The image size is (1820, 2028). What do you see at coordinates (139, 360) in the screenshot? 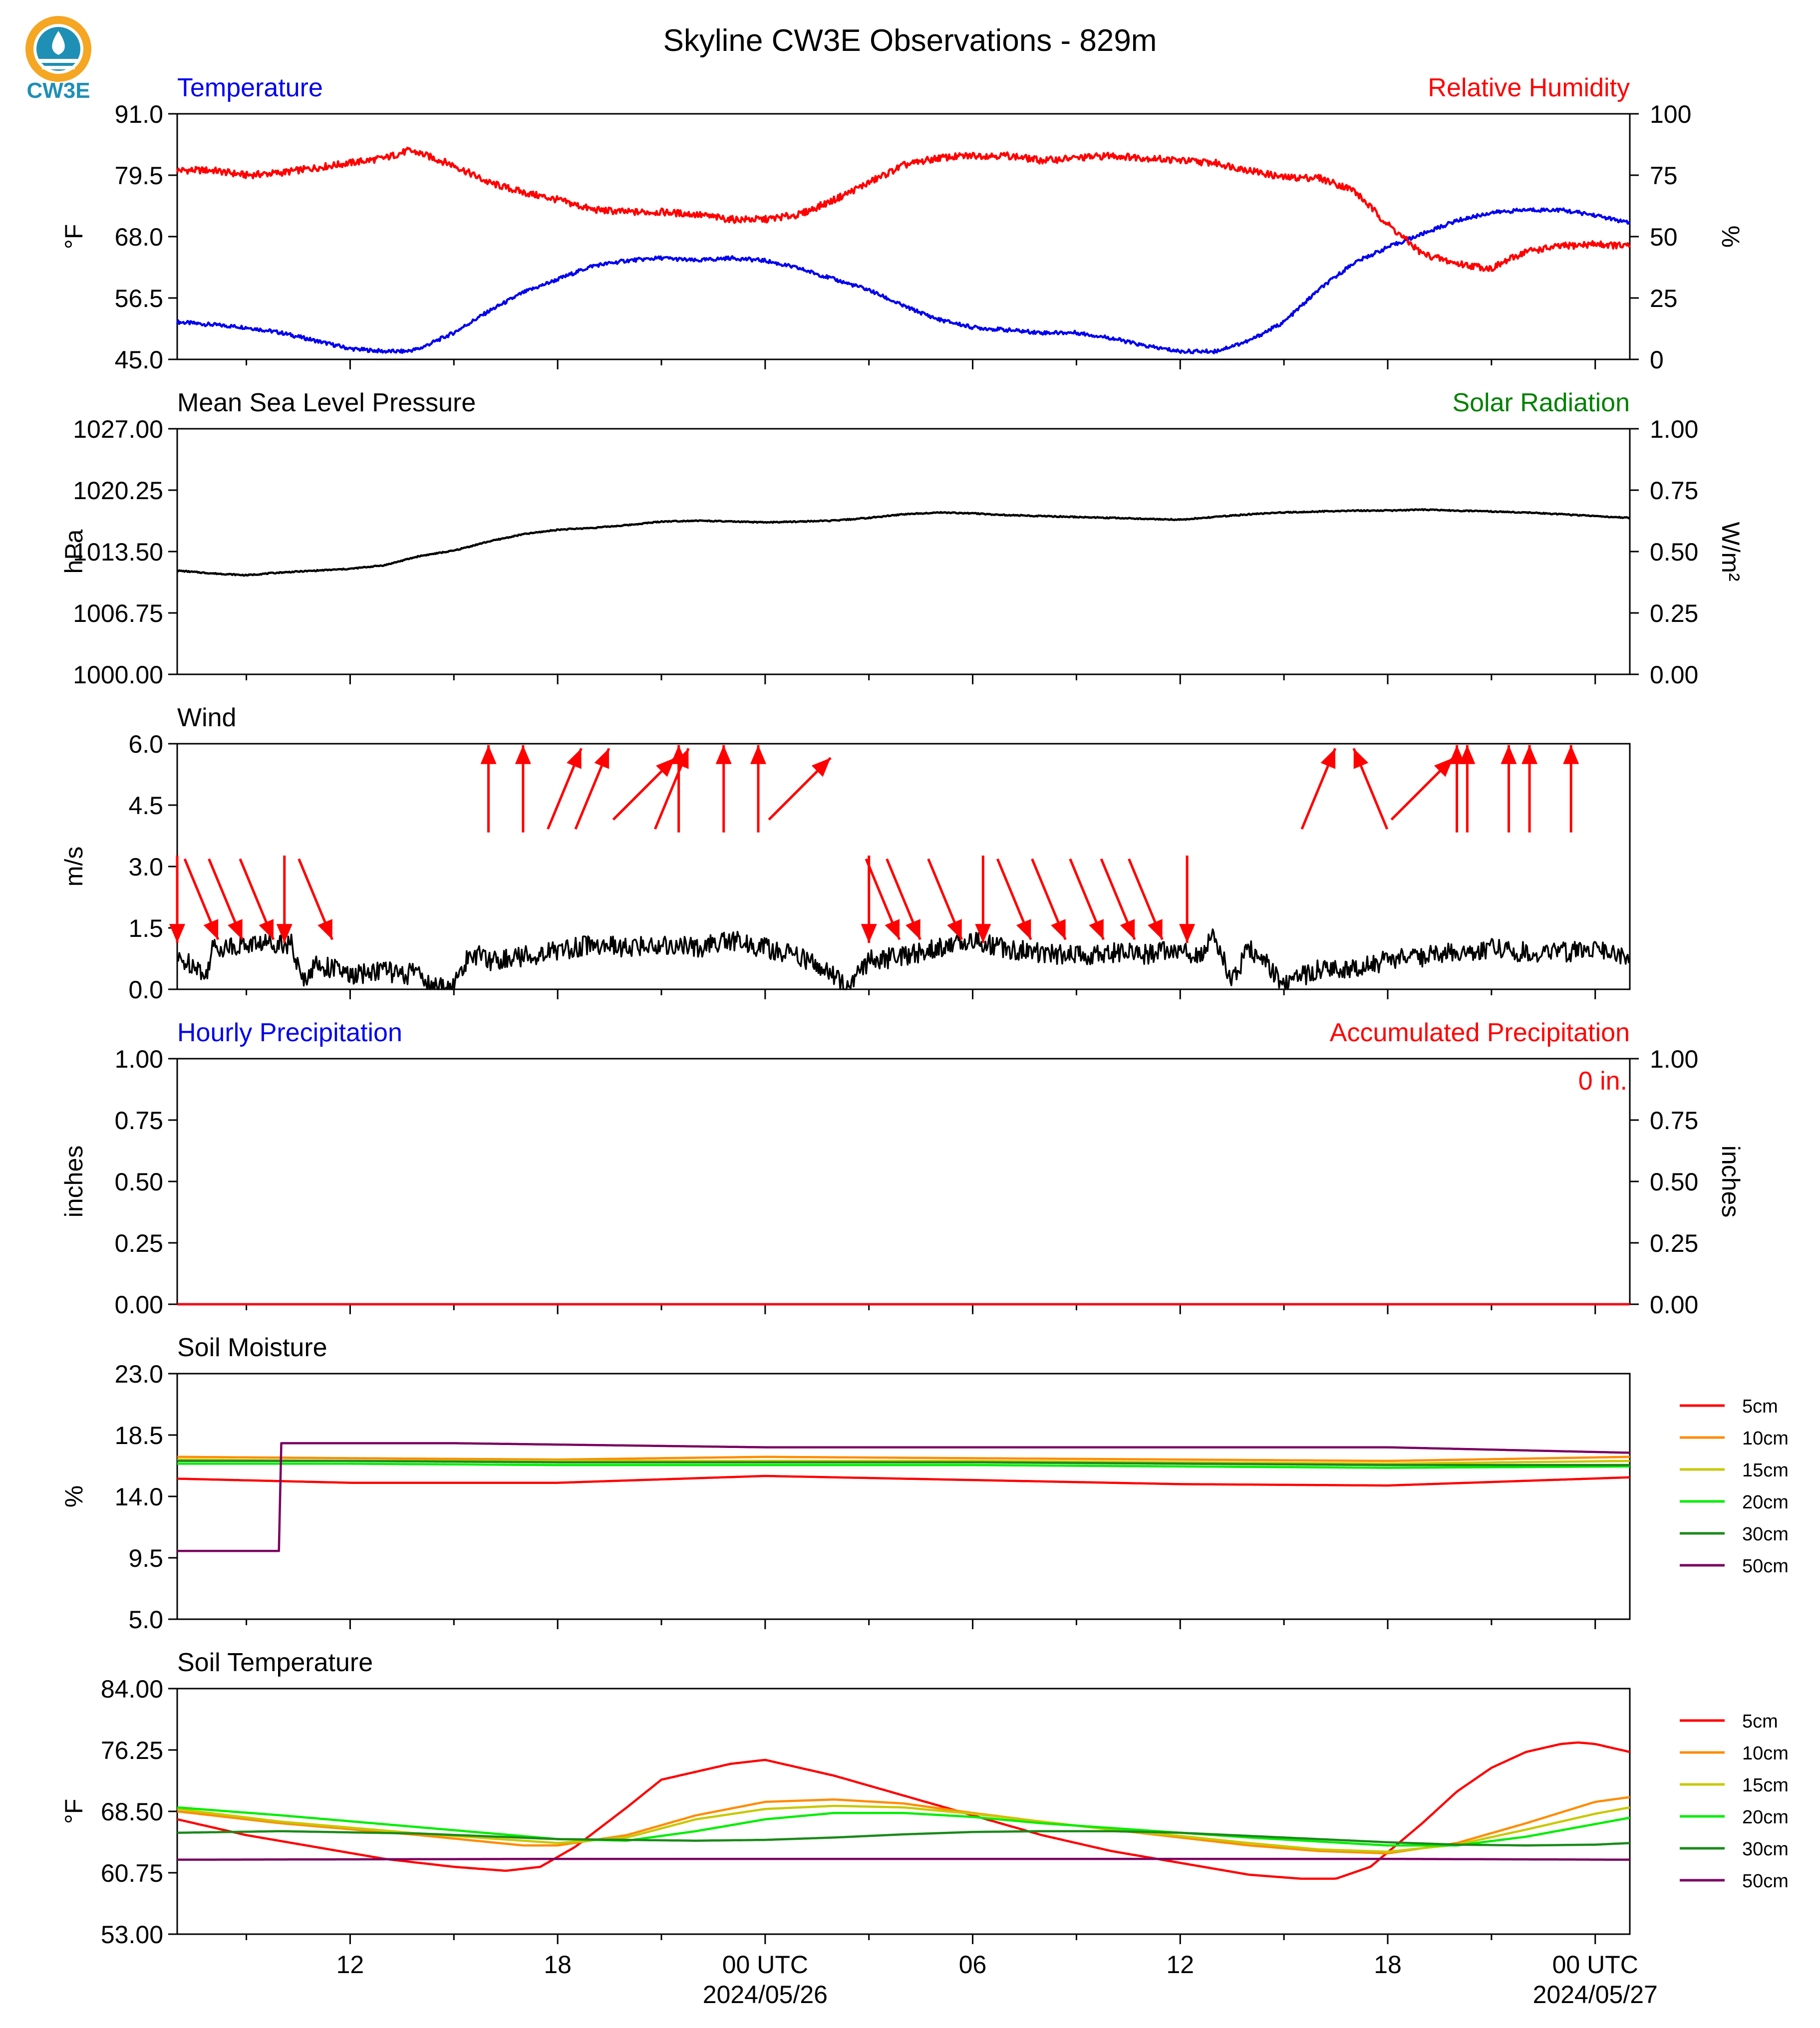
I see `y-tick-label: 45.0` at bounding box center [139, 360].